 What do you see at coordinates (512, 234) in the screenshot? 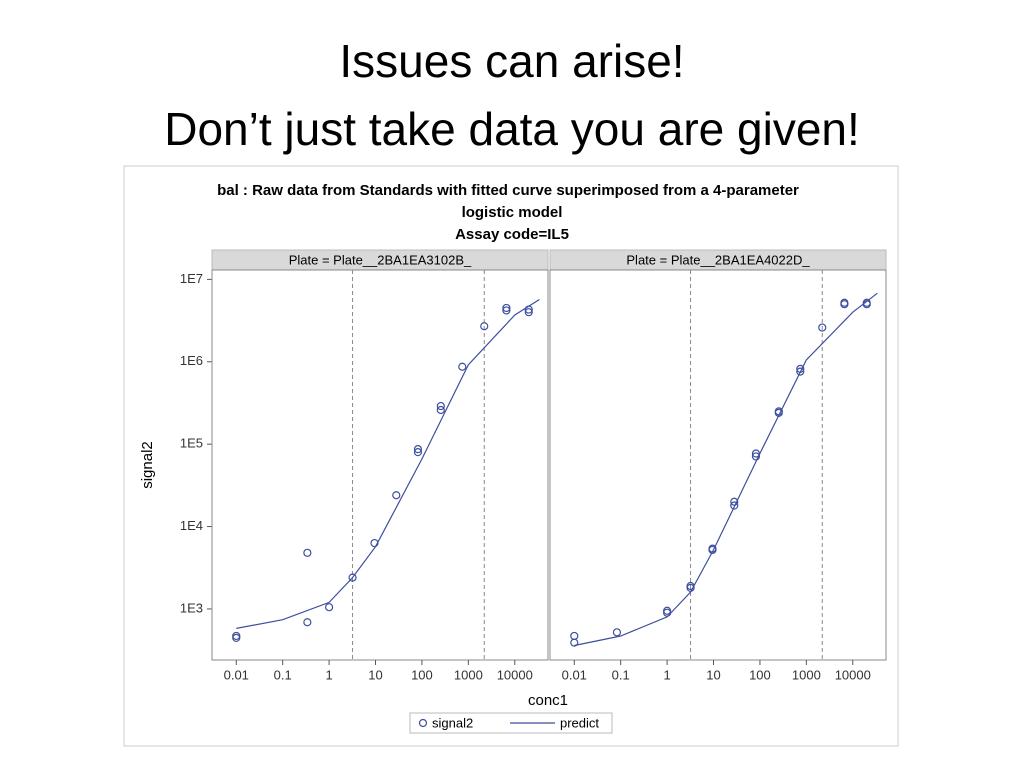
I see `chart-title: Assay code=IL5` at bounding box center [512, 234].